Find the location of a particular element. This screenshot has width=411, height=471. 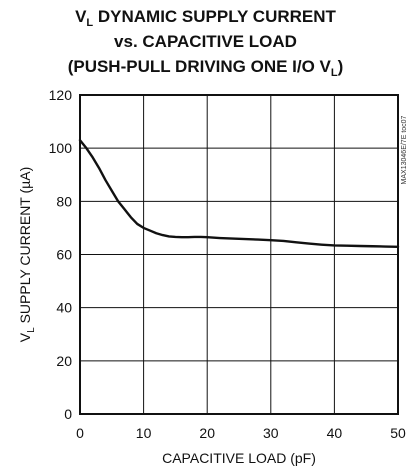

y-tick-label: 60 is located at coordinates (64, 255).